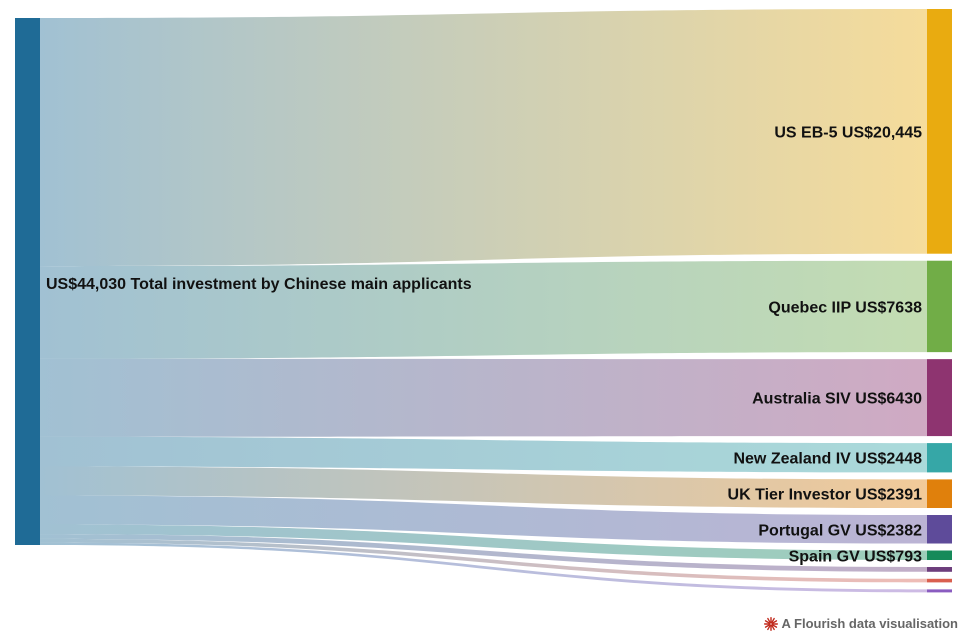 The image size is (978, 635). Describe the element at coordinates (483, 487) in the screenshot. I see `flow-link-uk-tier-investor` at that location.